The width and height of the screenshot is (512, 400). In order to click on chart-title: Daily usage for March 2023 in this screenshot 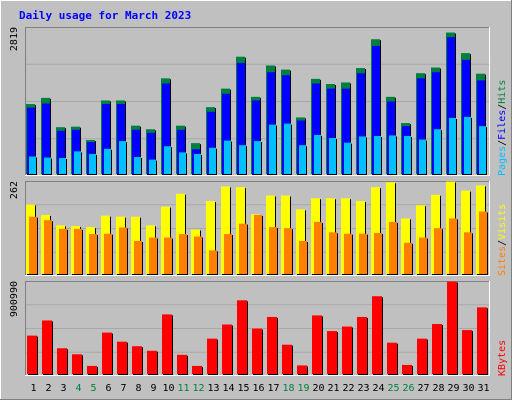, I will do `click(105, 15)`.